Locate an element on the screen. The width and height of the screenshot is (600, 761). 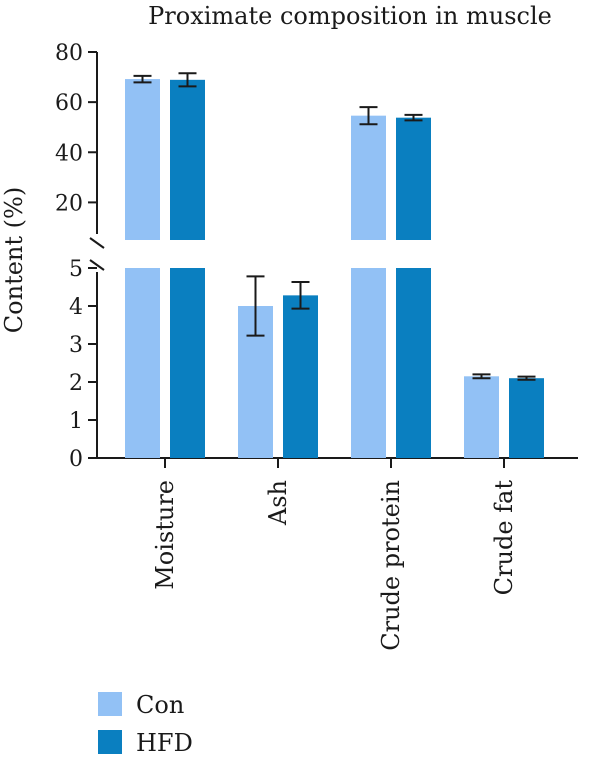
y-axis-label: Content (%) is located at coordinates (14, 260).